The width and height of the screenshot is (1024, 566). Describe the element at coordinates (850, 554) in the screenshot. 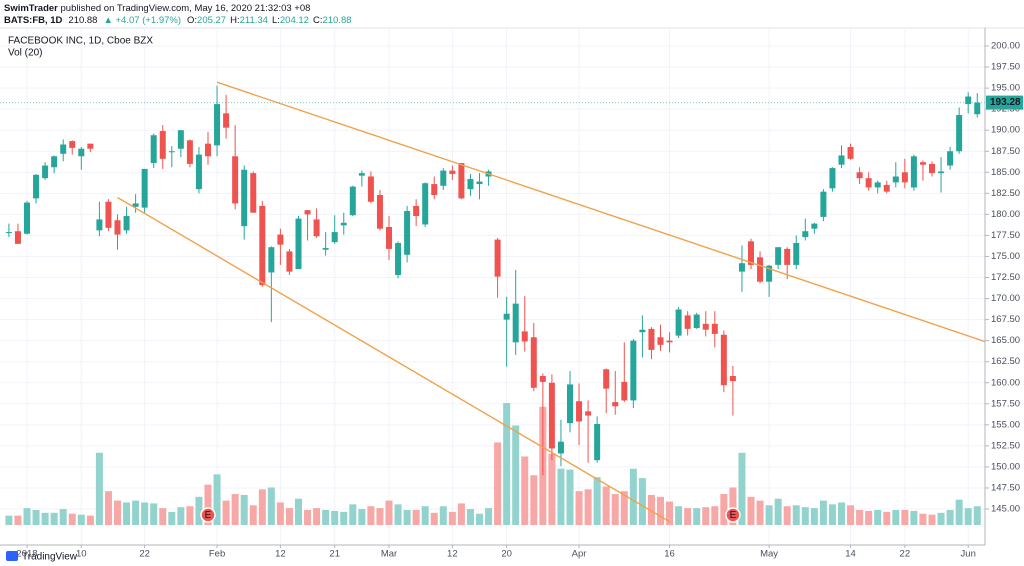

I see `x-tick-label: 14` at that location.